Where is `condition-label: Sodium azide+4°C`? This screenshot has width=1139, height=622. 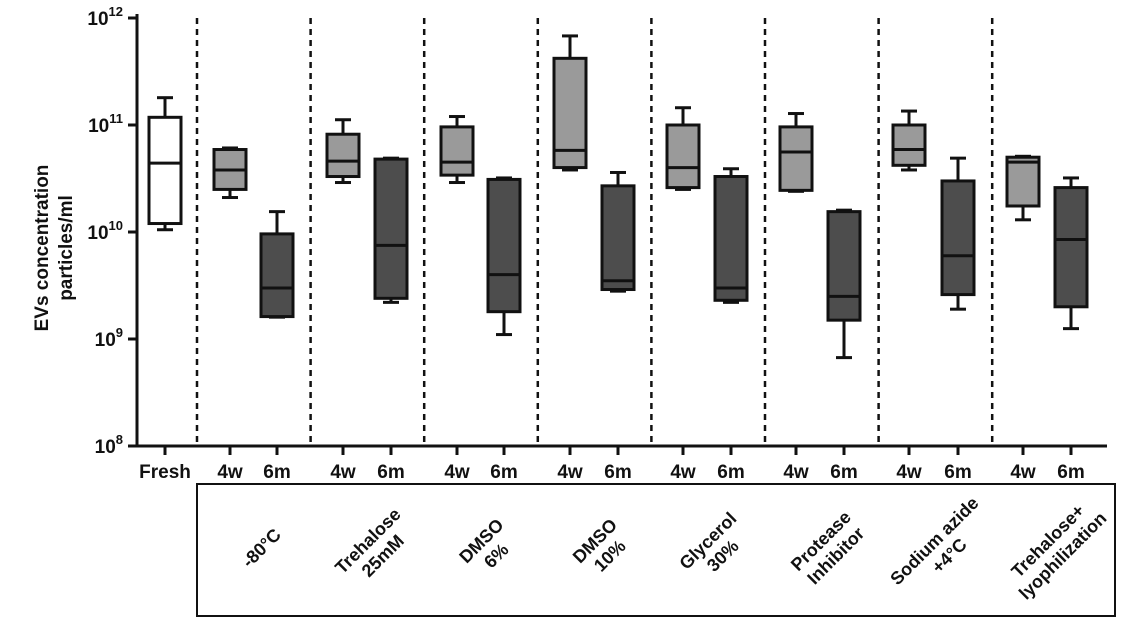
condition-label: Sodium azide+4°C is located at coordinates (941, 548).